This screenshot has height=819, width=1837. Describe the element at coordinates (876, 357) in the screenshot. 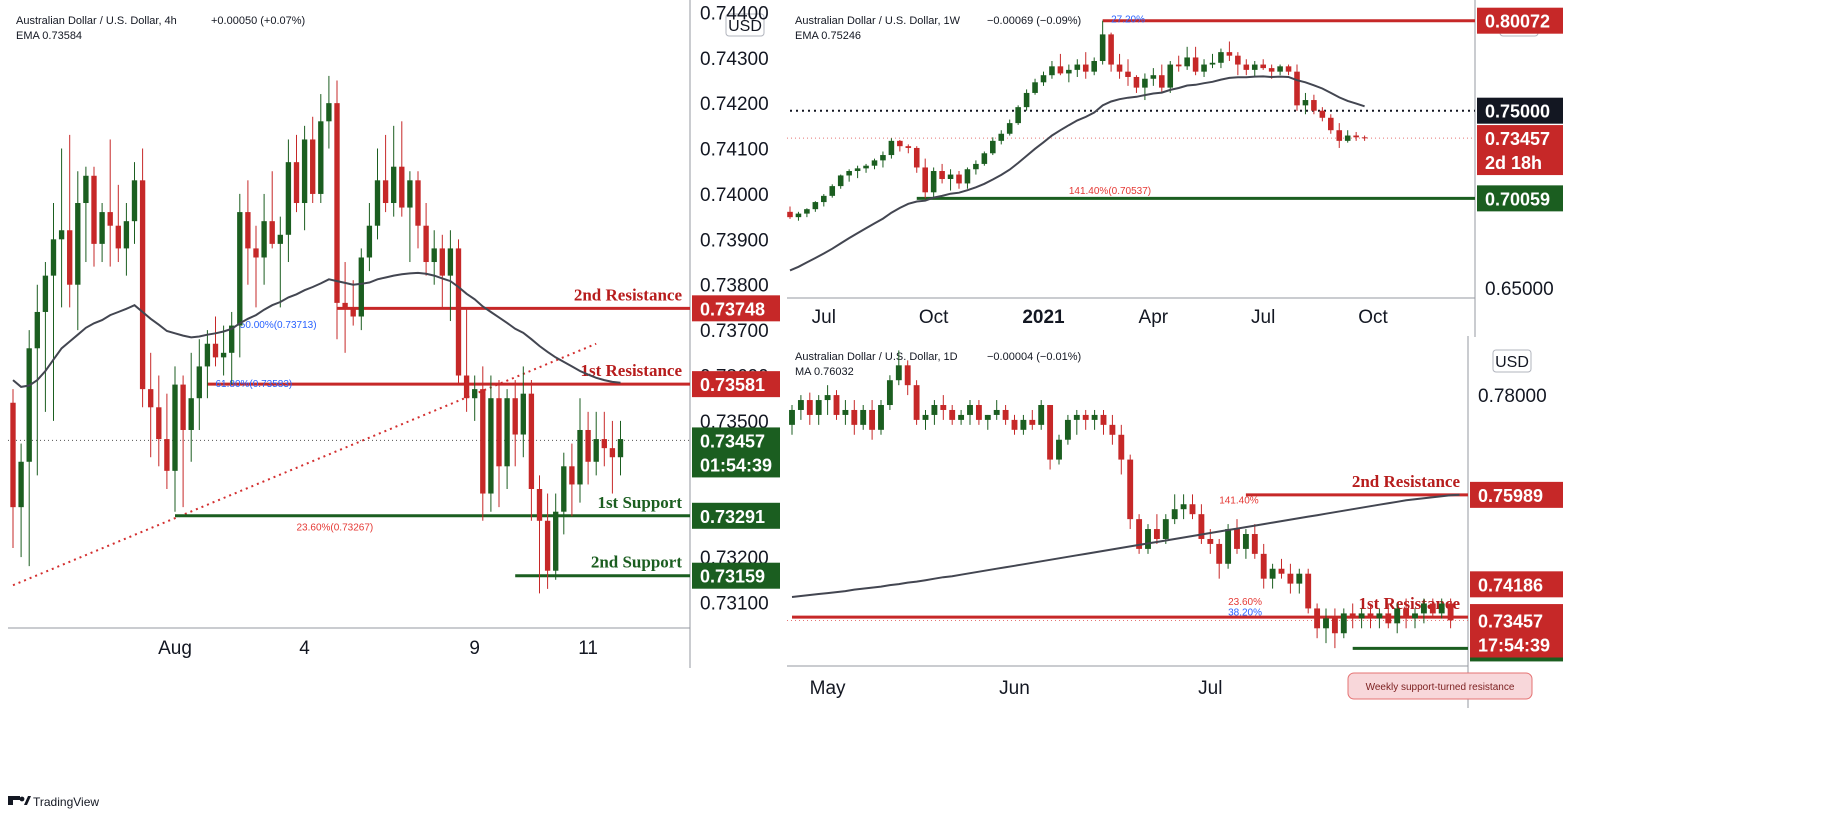

I see `symbol-title: Australian Dollar / U.S. Dollar, 1D` at that location.